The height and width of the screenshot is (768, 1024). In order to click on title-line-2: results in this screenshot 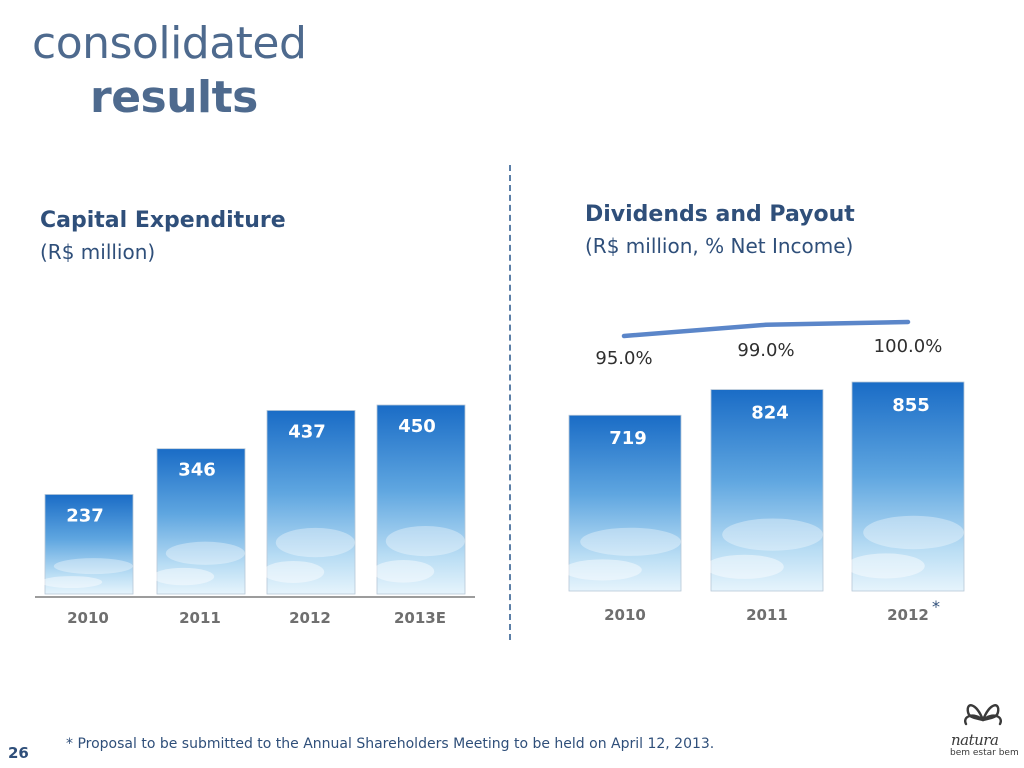, I will do `click(174, 97)`.